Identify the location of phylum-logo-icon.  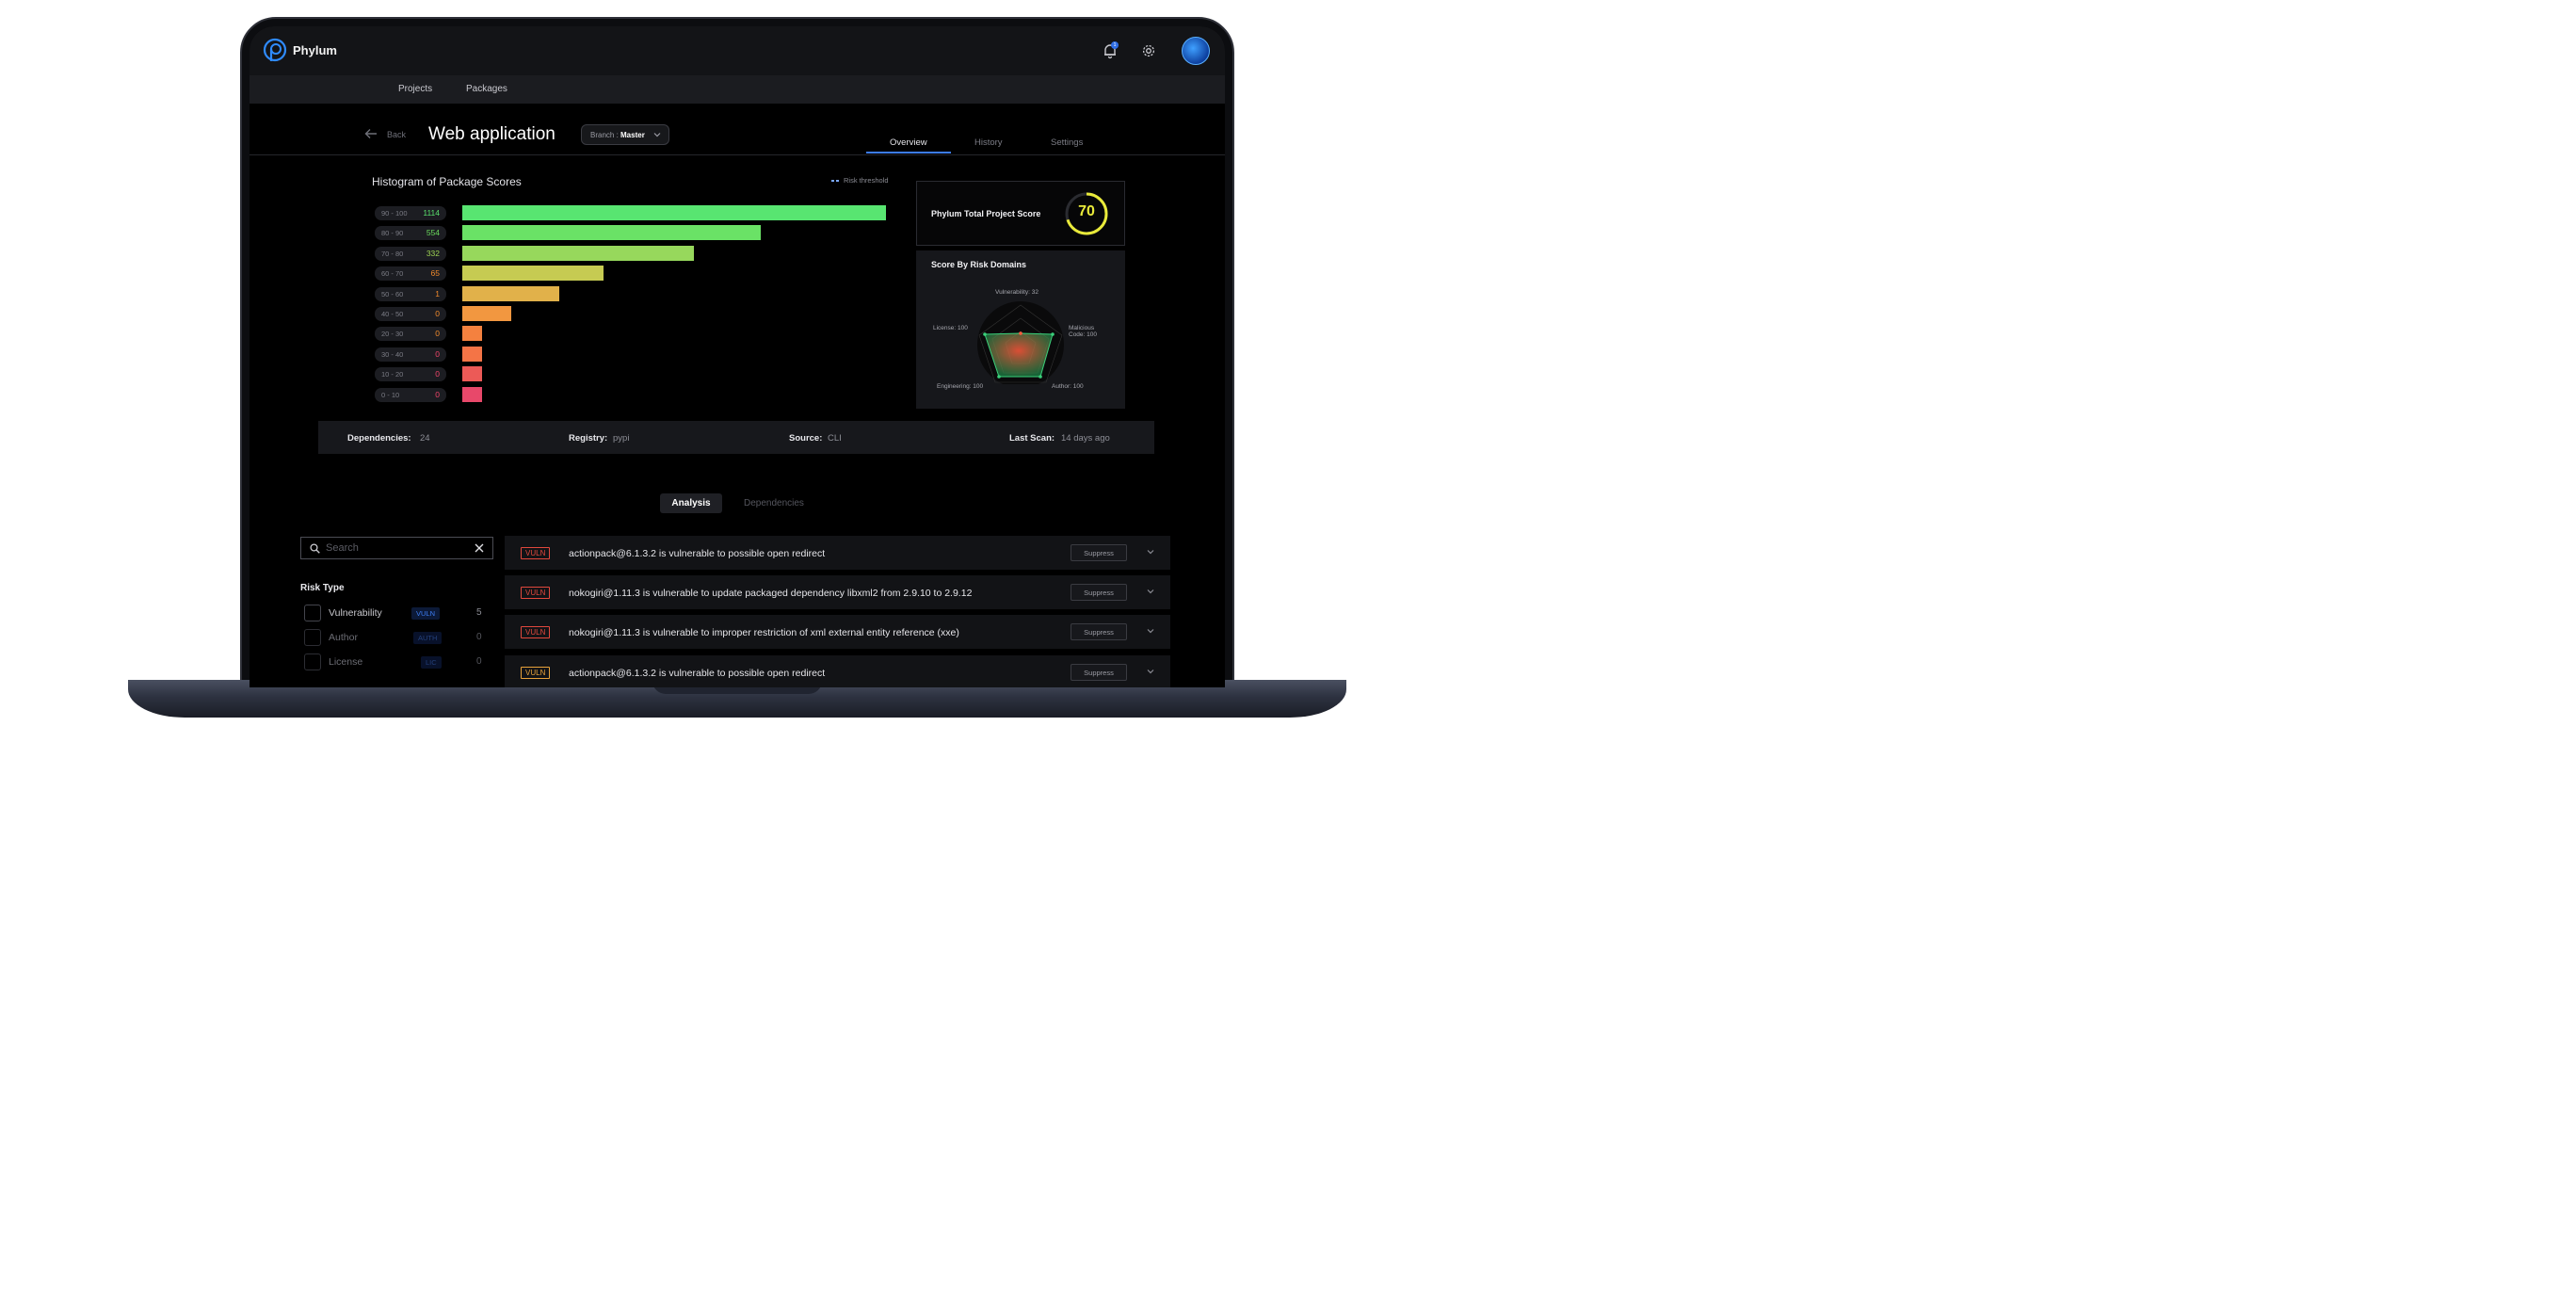
(275, 50).